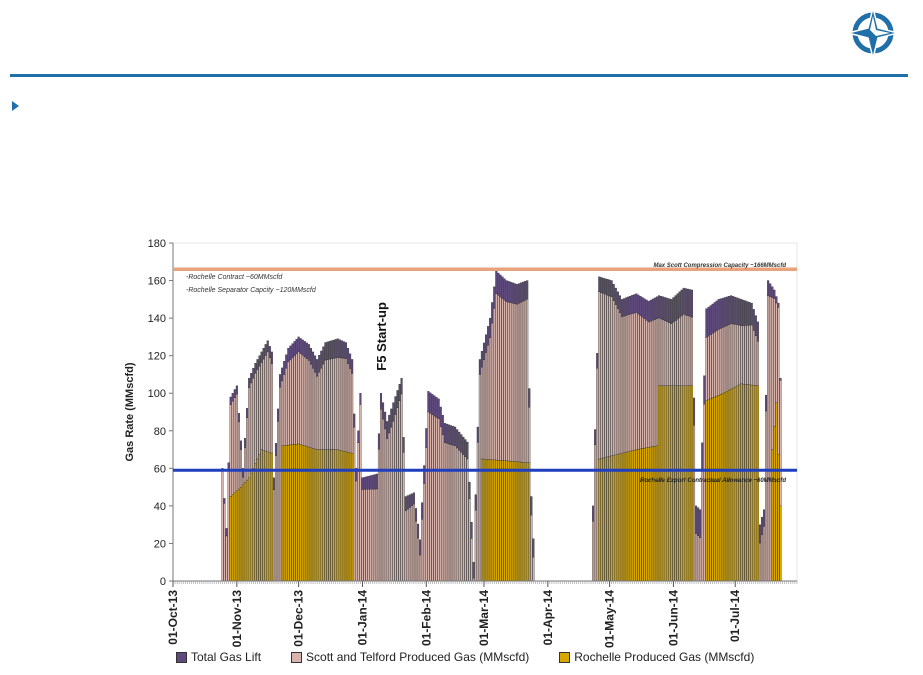 This screenshot has height=675, width=923. Describe the element at coordinates (160, 432) in the screenshot. I see `y-tick-label: 80` at that location.